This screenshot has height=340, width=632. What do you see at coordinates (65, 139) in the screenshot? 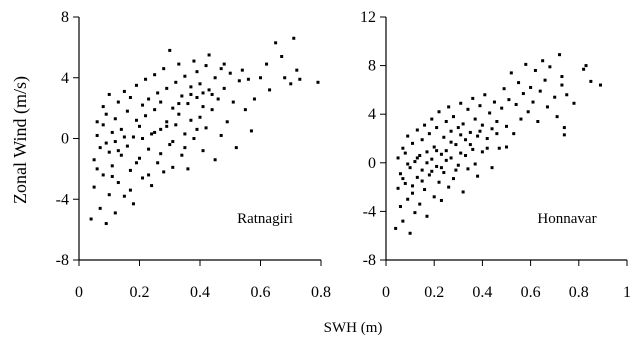
I see `y-tick-label: 0` at bounding box center [65, 139].